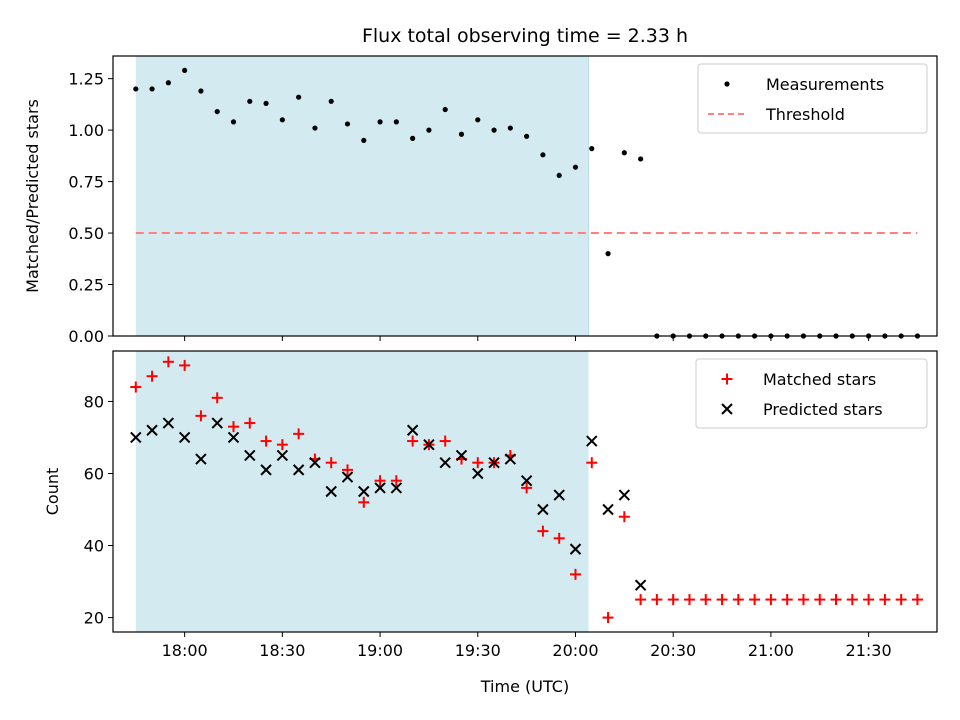  I want to click on y-tick-label: 40, so click(94, 546).